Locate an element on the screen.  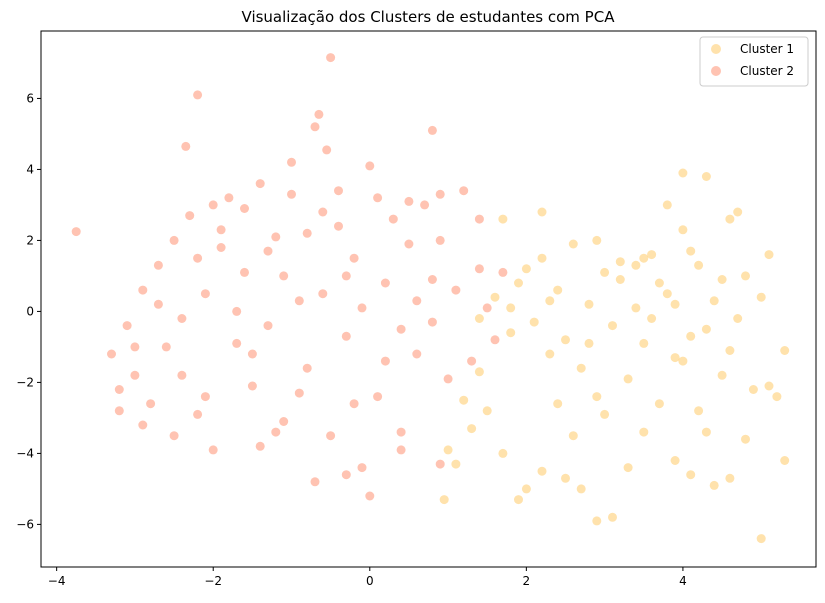
y-tick-label: −4 is located at coordinates (25, 453).